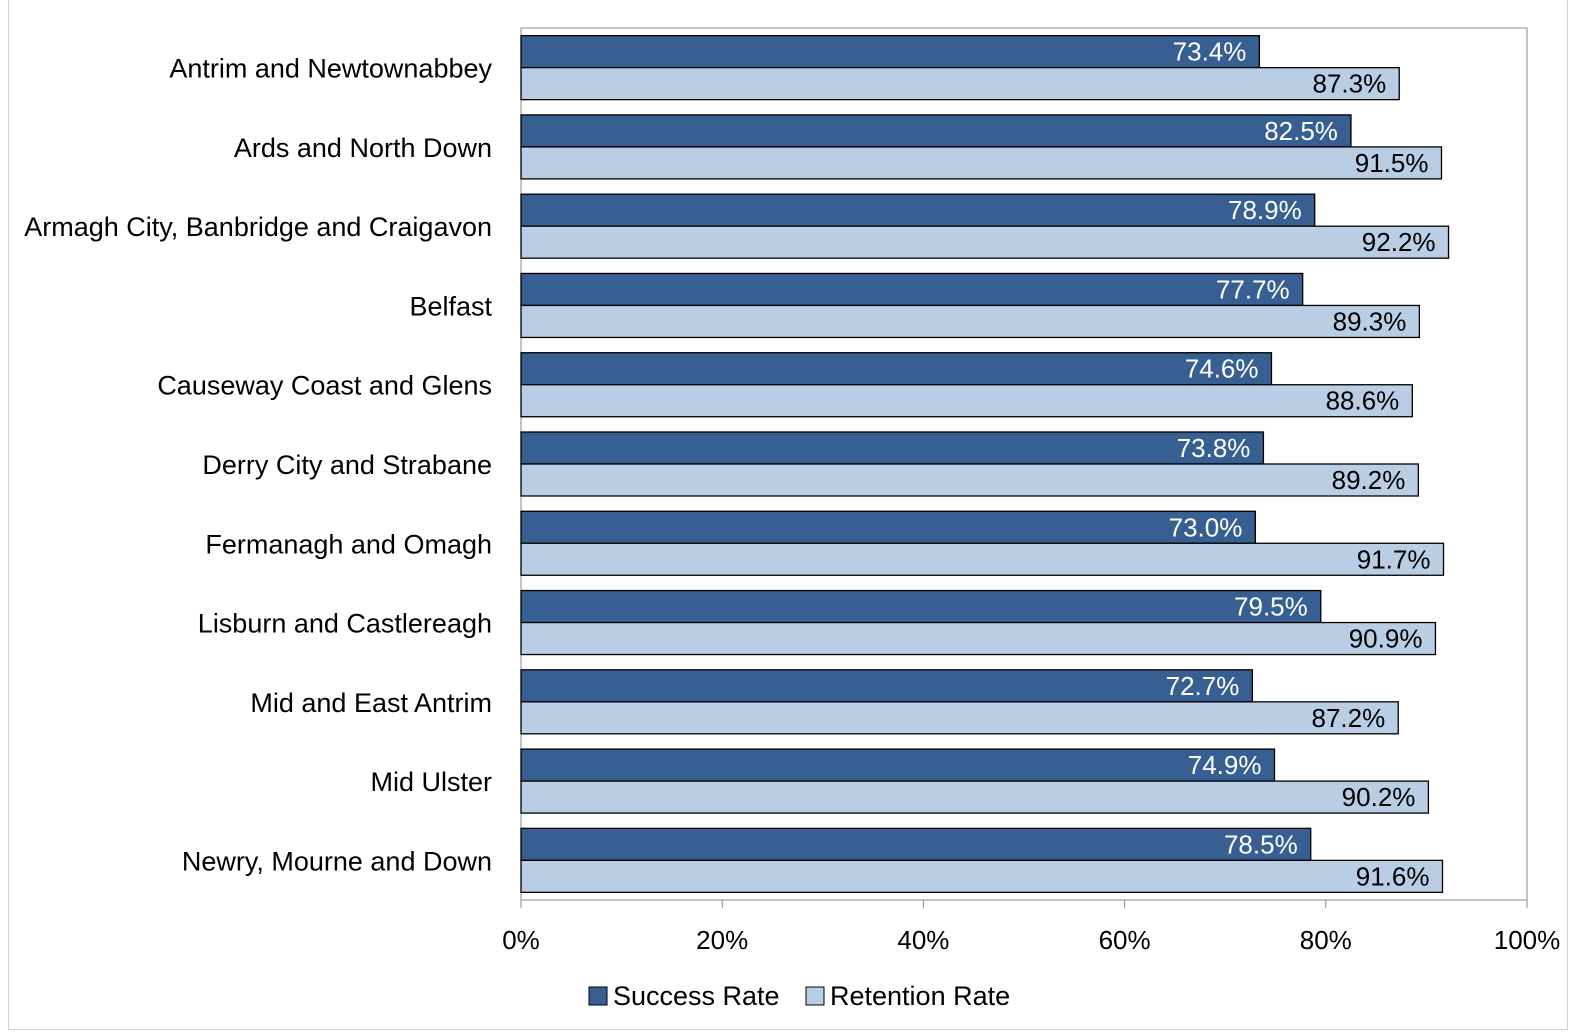 Image resolution: width=1574 pixels, height=1032 pixels. Describe the element at coordinates (521, 940) in the screenshot. I see `x-tick-label: 0%` at that location.